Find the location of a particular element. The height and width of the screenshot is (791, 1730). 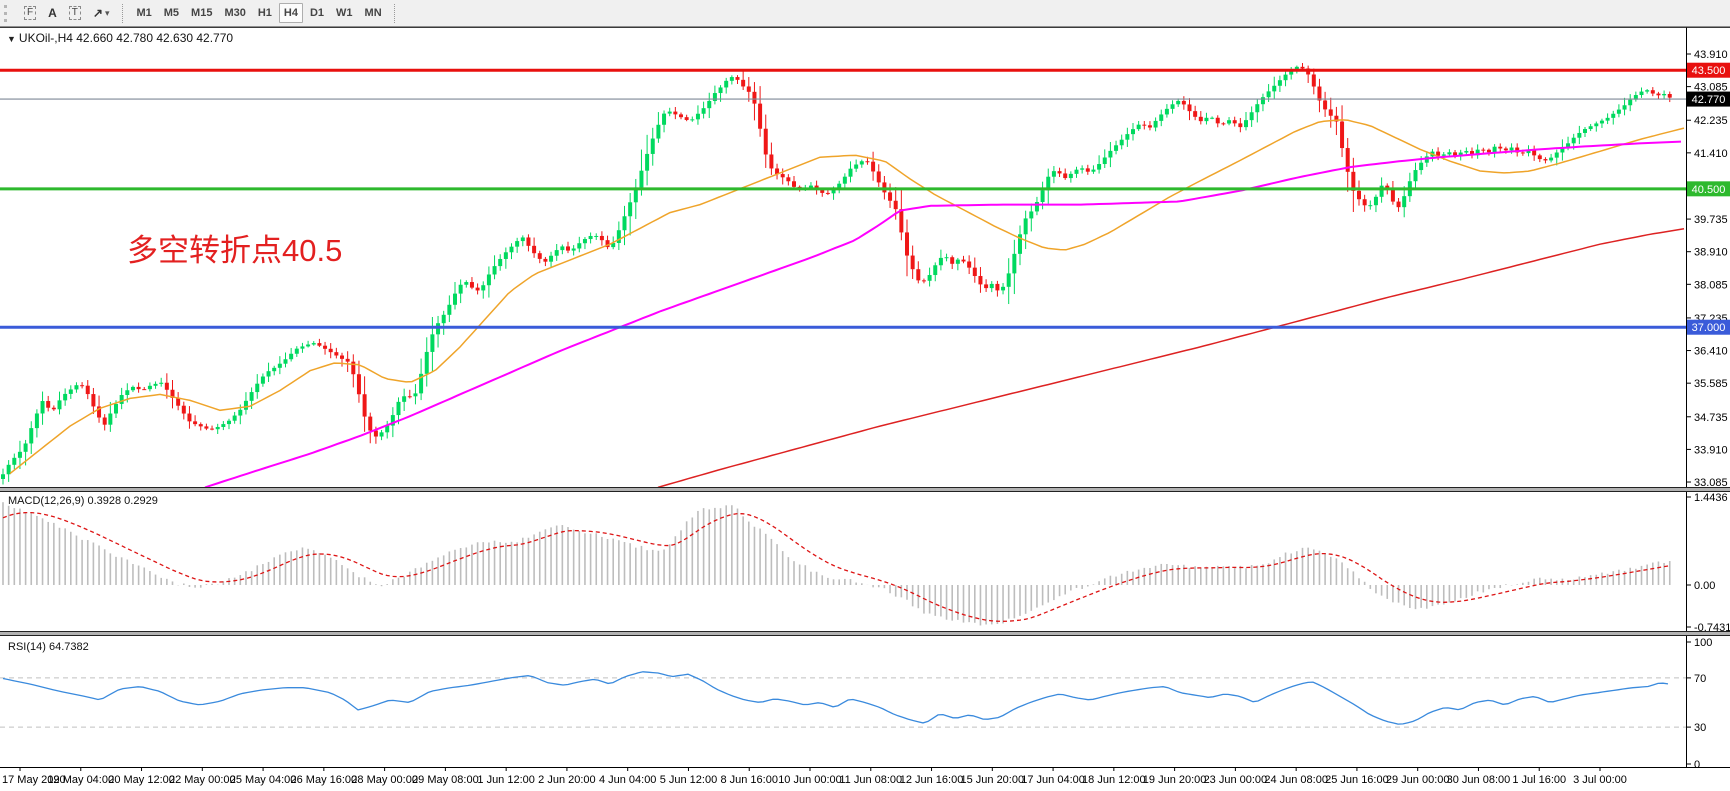

svg-text: 42.770 is located at coordinates (1709, 100).